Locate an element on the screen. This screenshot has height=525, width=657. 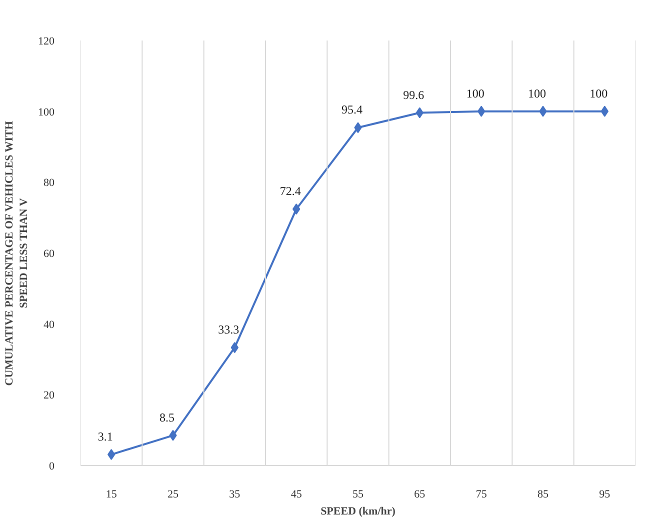
y-tick-label: 80 is located at coordinates (49, 183).